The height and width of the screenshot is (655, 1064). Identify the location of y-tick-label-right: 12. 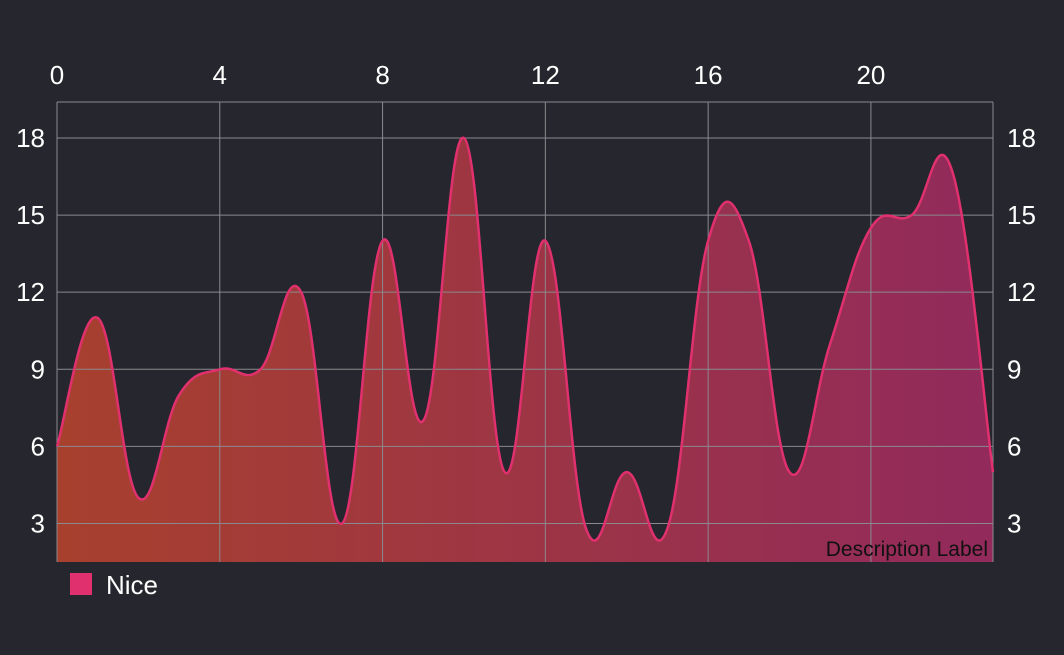
(1021, 292).